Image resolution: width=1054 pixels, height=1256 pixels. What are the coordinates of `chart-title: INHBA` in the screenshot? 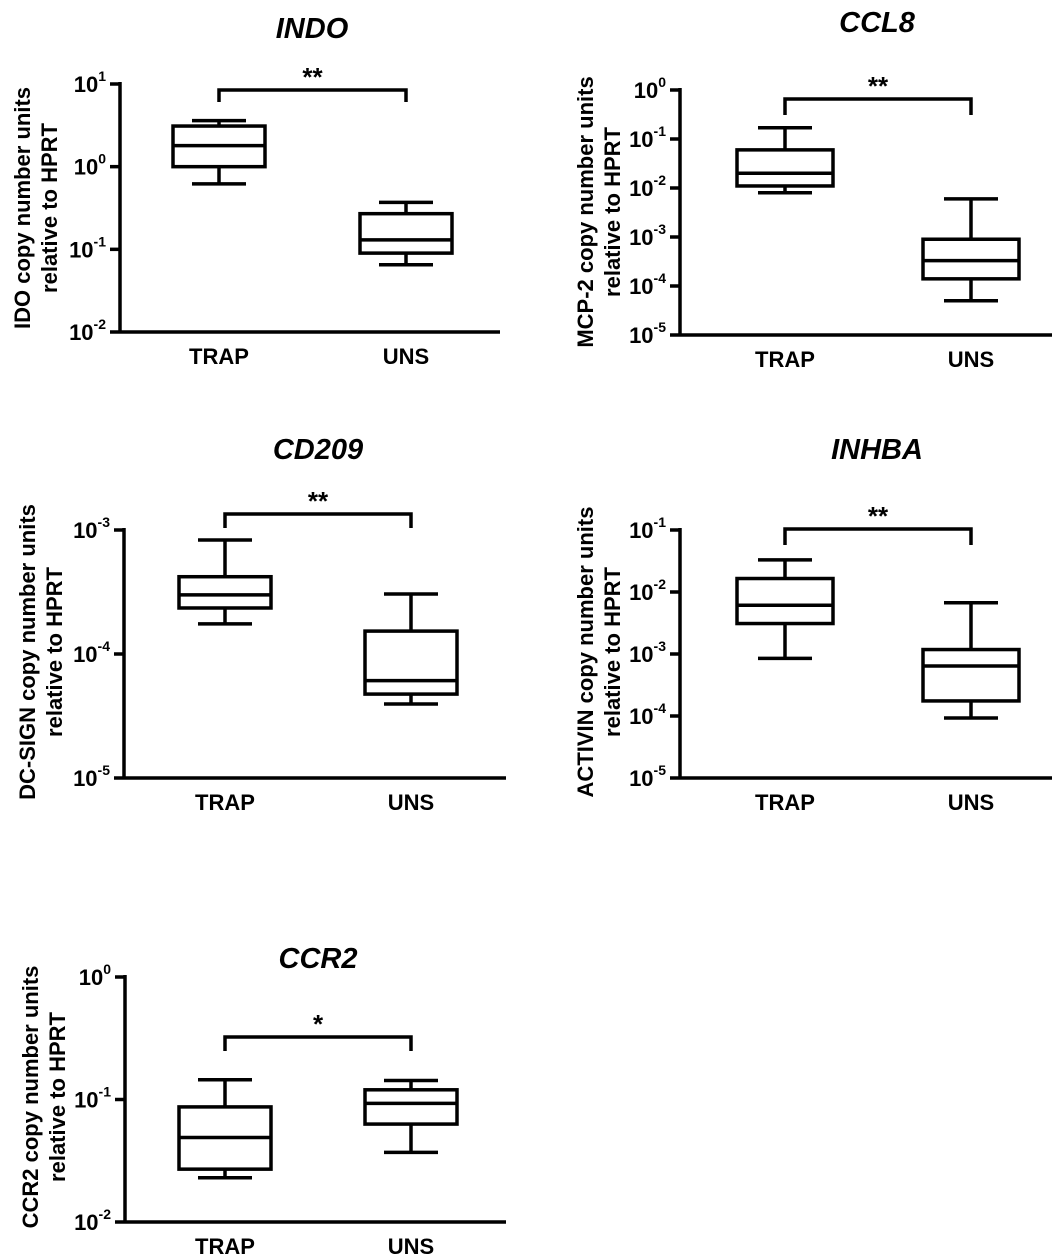 It's located at (877, 450).